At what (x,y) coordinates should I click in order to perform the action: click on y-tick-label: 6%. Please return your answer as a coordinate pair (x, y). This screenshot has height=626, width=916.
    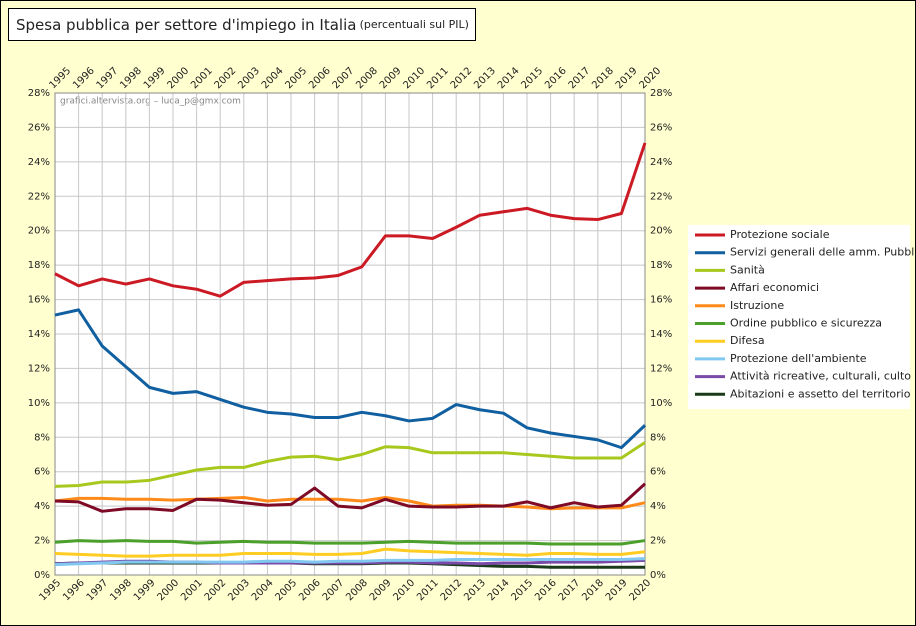
    Looking at the image, I should click on (42, 472).